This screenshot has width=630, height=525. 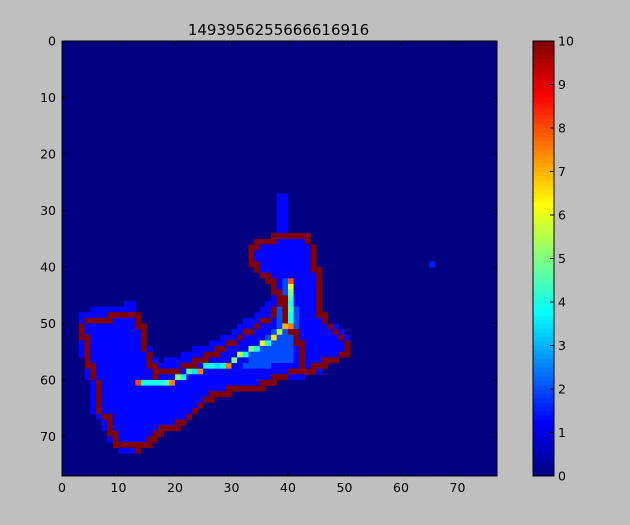 I want to click on colorbar-tick-label: 0, so click(x=562, y=476).